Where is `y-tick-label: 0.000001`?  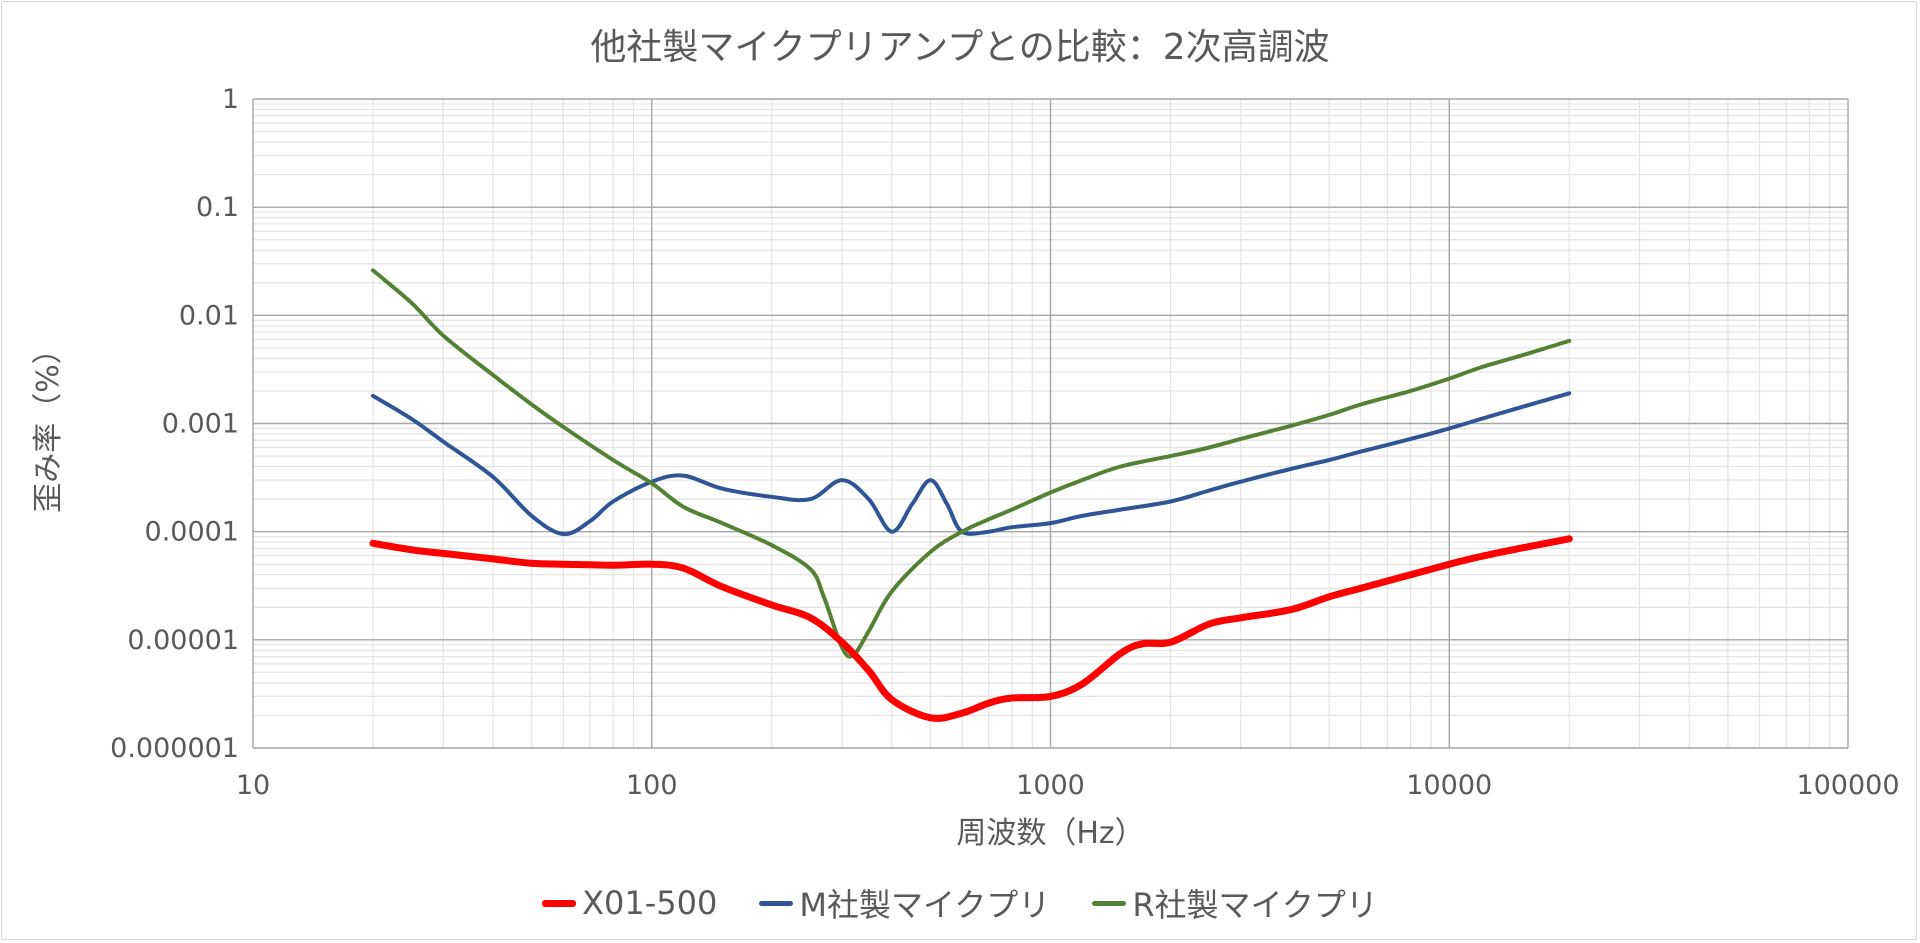 y-tick-label: 0.000001 is located at coordinates (174, 748).